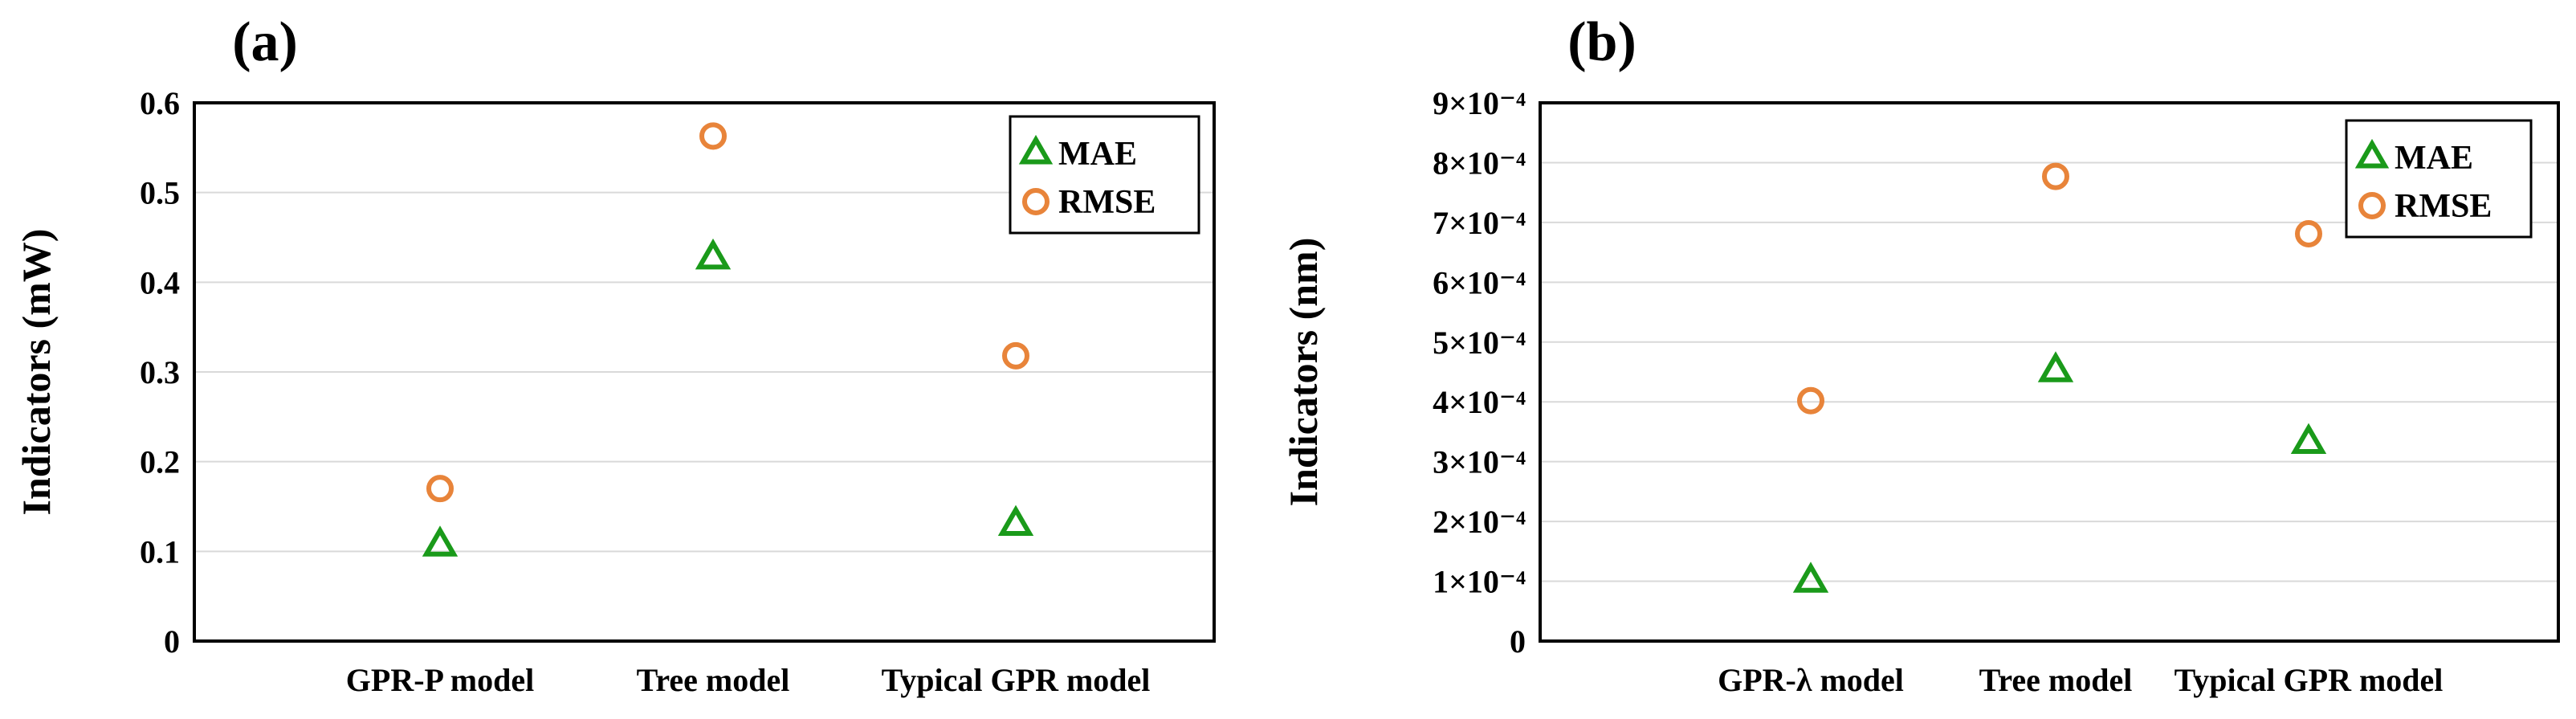 This screenshot has height=719, width=2576. I want to click on panel-label: (a), so click(265, 42).